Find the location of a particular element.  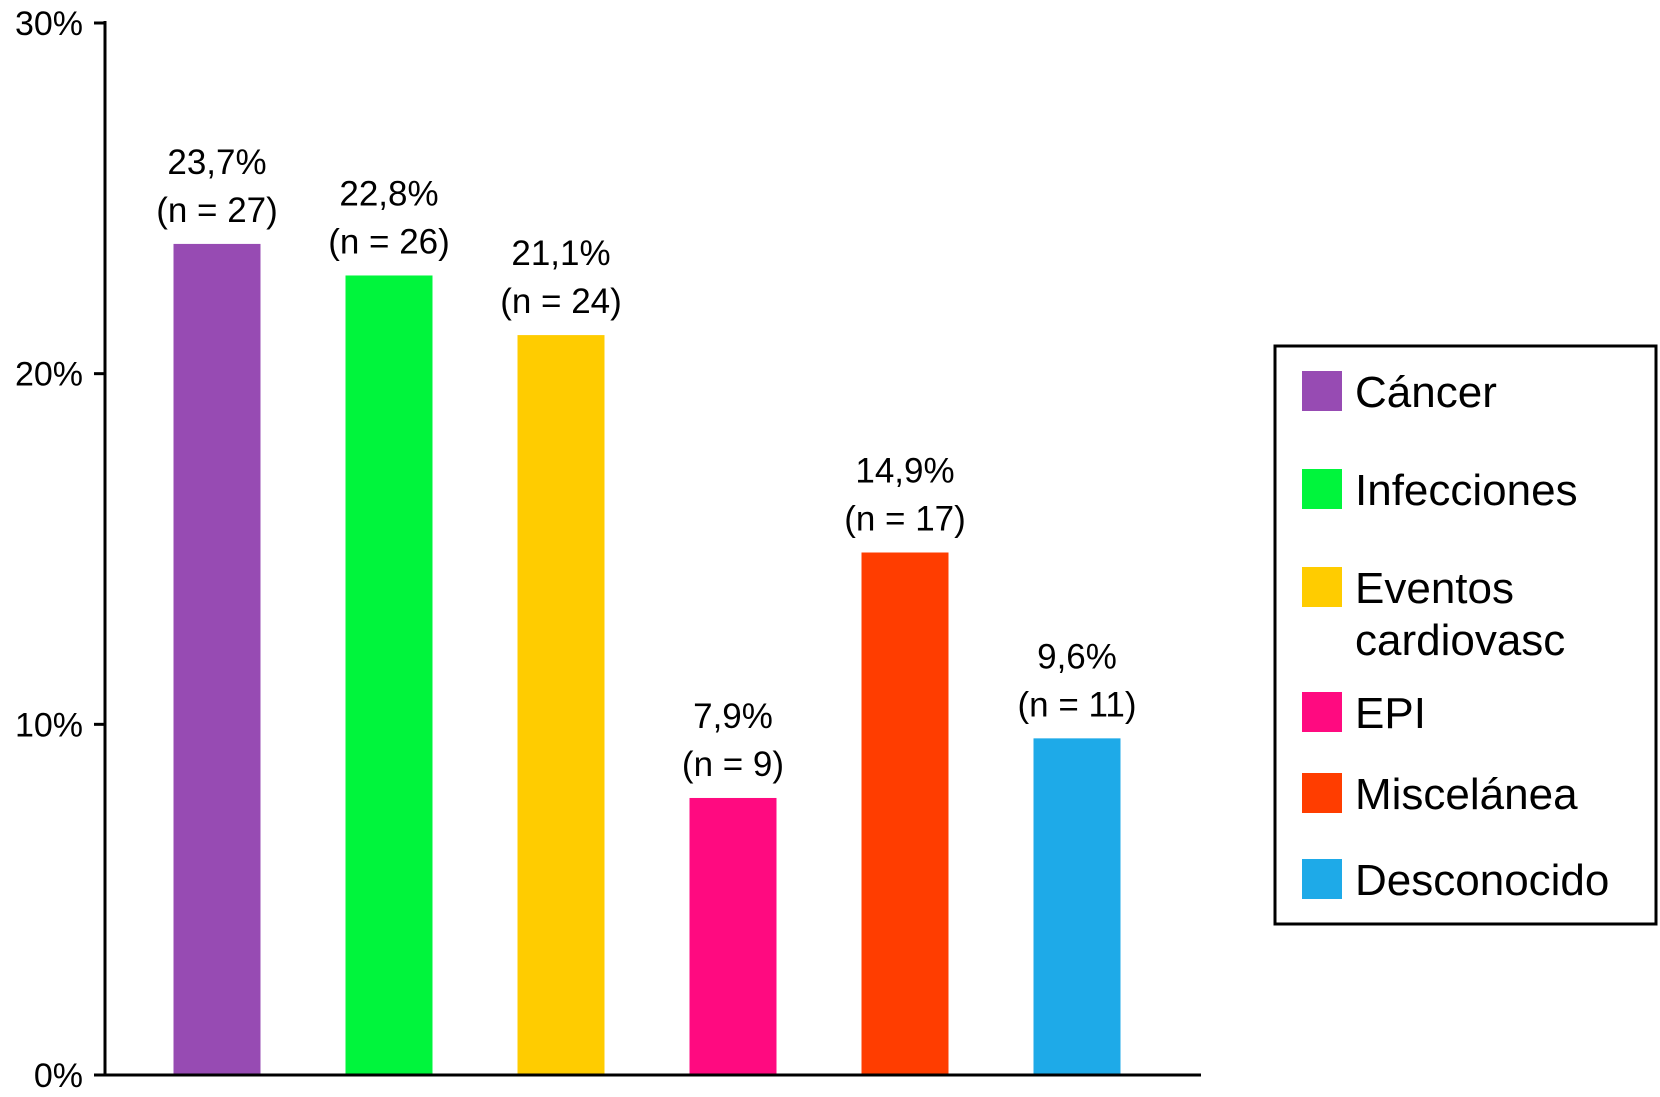

legend-label: EPI is located at coordinates (1390, 713).